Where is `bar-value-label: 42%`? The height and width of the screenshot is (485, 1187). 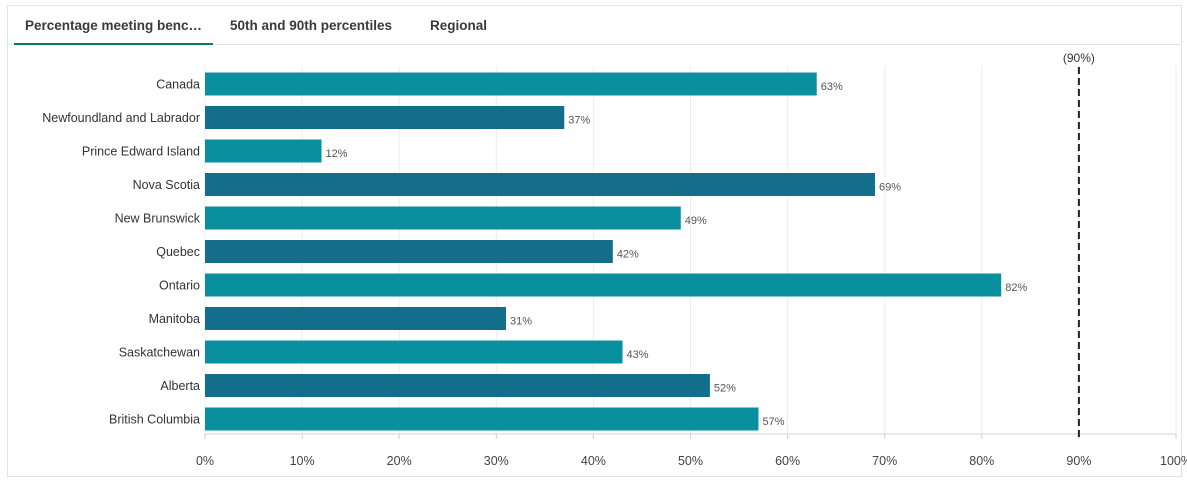 bar-value-label: 42% is located at coordinates (628, 255).